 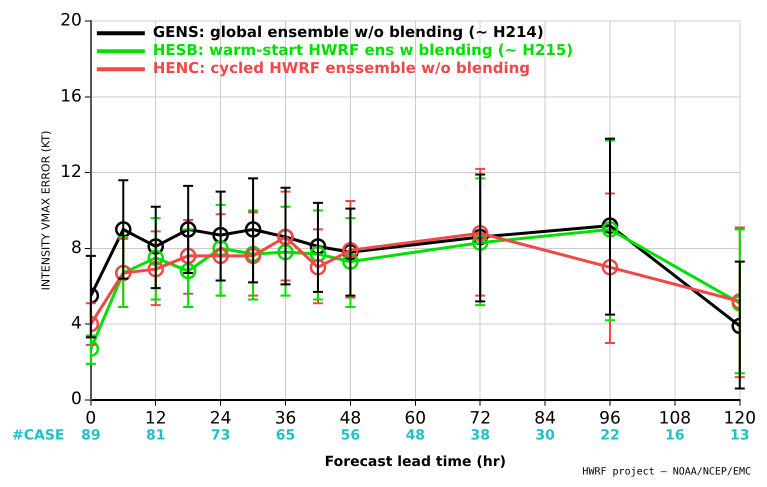 I want to click on text: 13, so click(x=740, y=435).